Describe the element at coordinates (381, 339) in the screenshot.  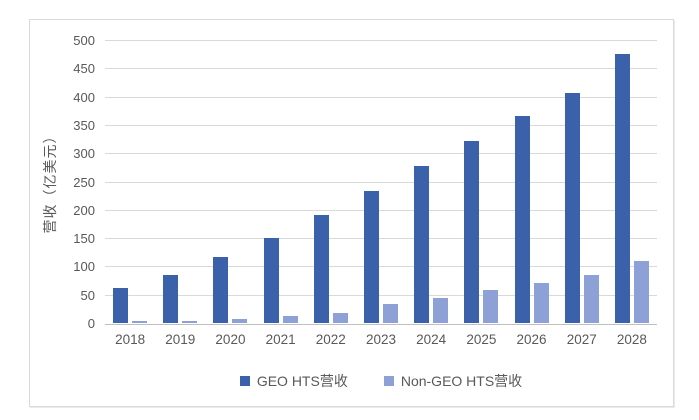
I see `x-tick-label: 2023` at that location.